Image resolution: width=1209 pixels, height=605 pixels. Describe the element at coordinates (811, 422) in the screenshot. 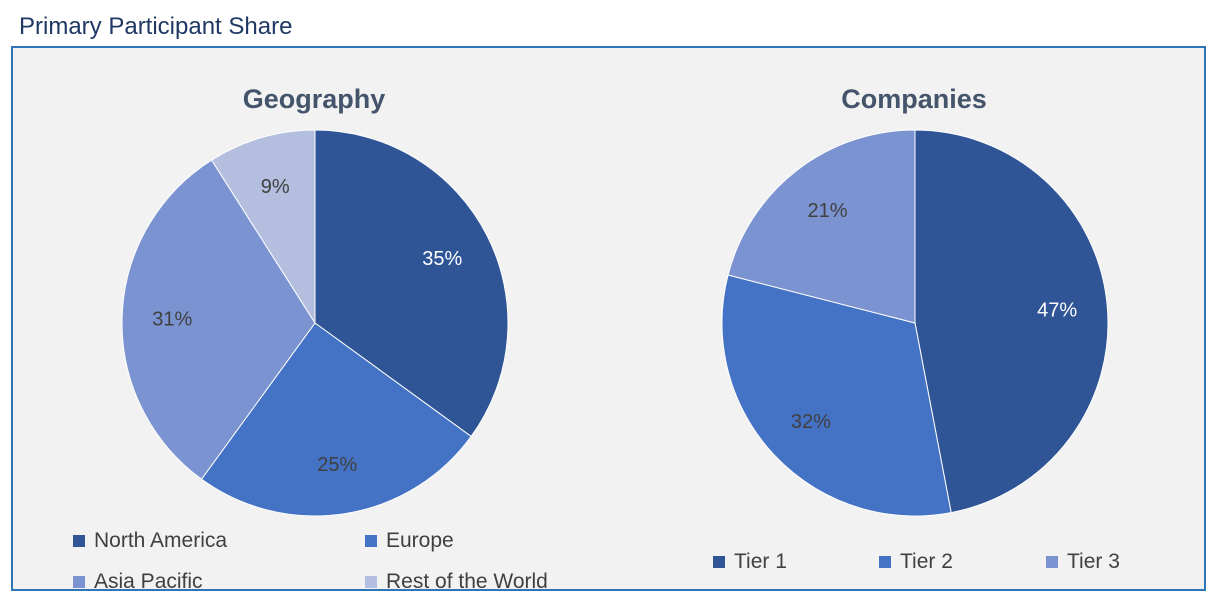

I see `companies-data-label-tier-2: 32%` at that location.